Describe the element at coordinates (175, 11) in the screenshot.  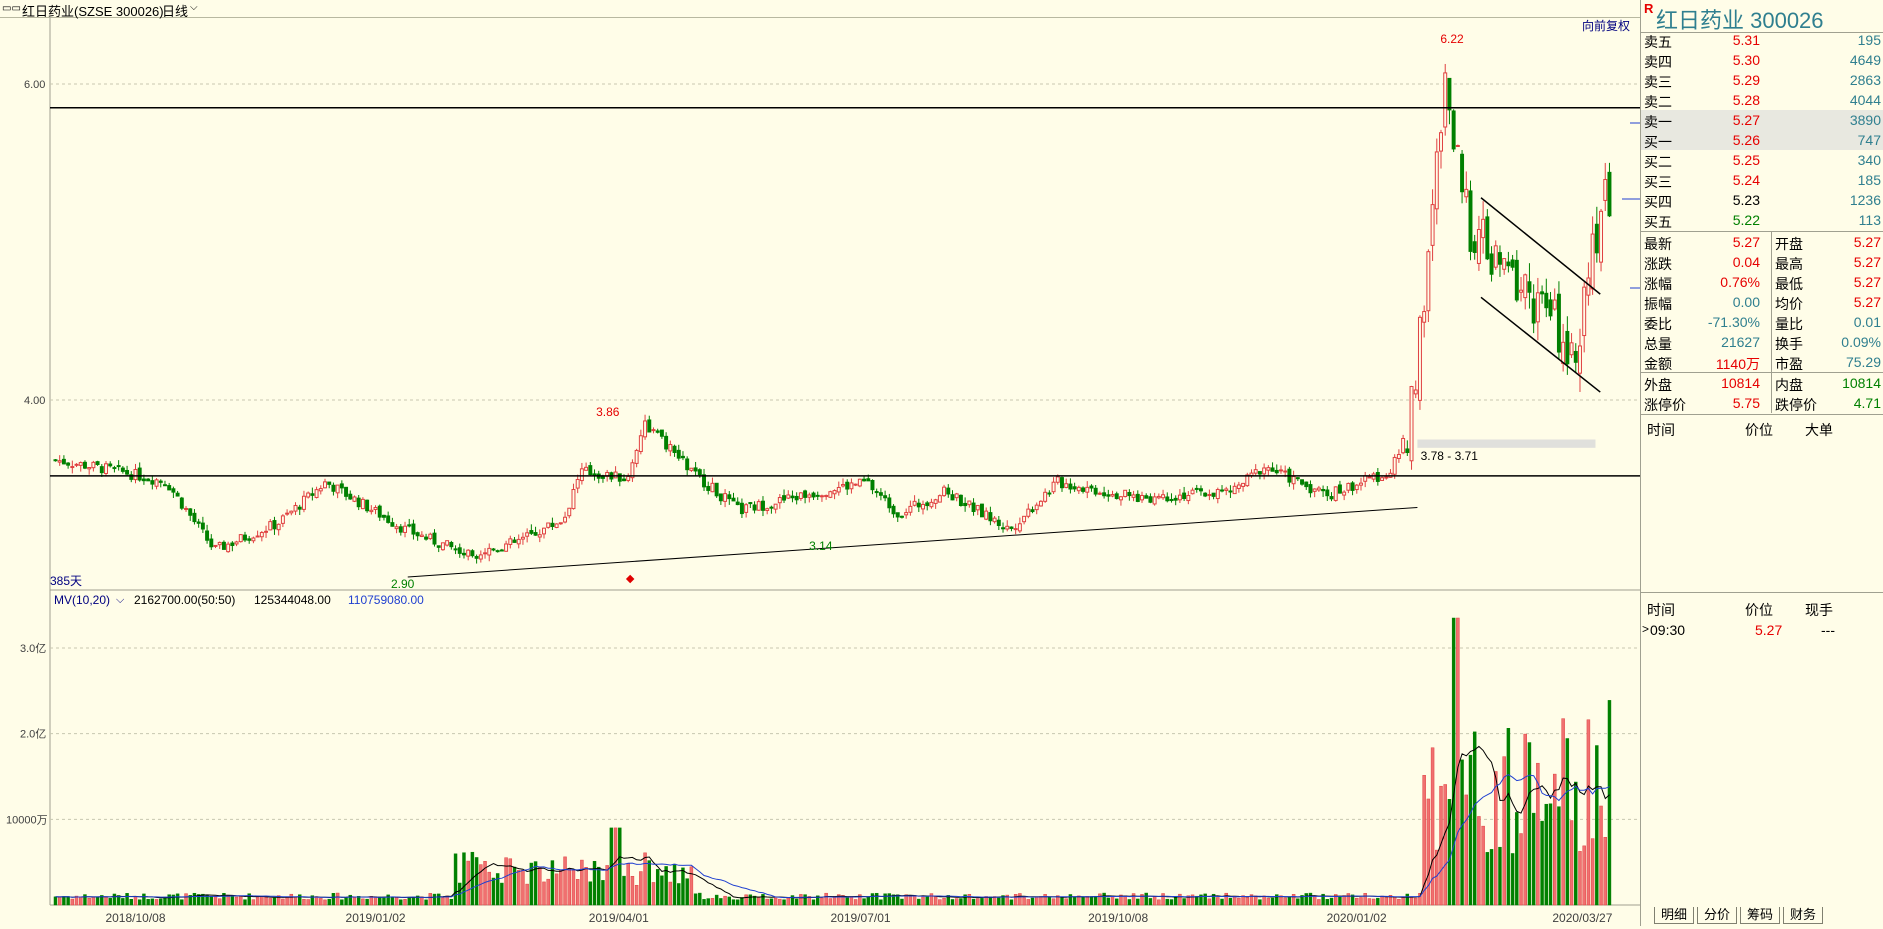
I see `period-selector: 日线` at that location.